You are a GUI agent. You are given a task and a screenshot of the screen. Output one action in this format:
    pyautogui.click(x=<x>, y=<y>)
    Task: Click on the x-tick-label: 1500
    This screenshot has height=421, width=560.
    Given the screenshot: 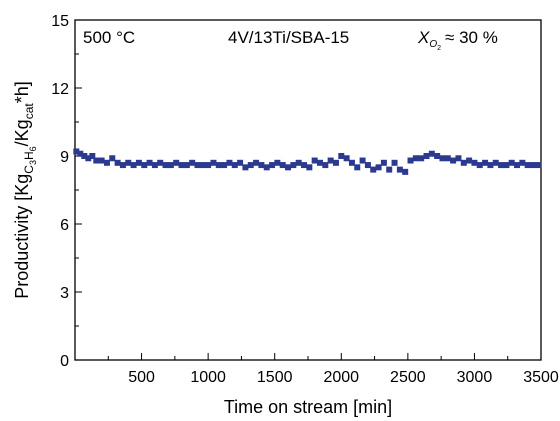 What is the action you would take?
    pyautogui.click(x=275, y=377)
    